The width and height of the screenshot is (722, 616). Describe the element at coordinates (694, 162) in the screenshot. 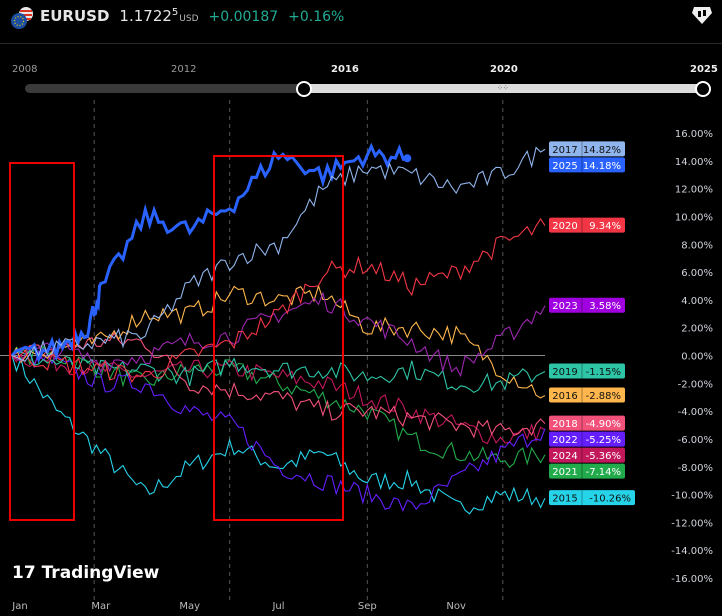

I see `y-tick-label: 14.00%` at that location.